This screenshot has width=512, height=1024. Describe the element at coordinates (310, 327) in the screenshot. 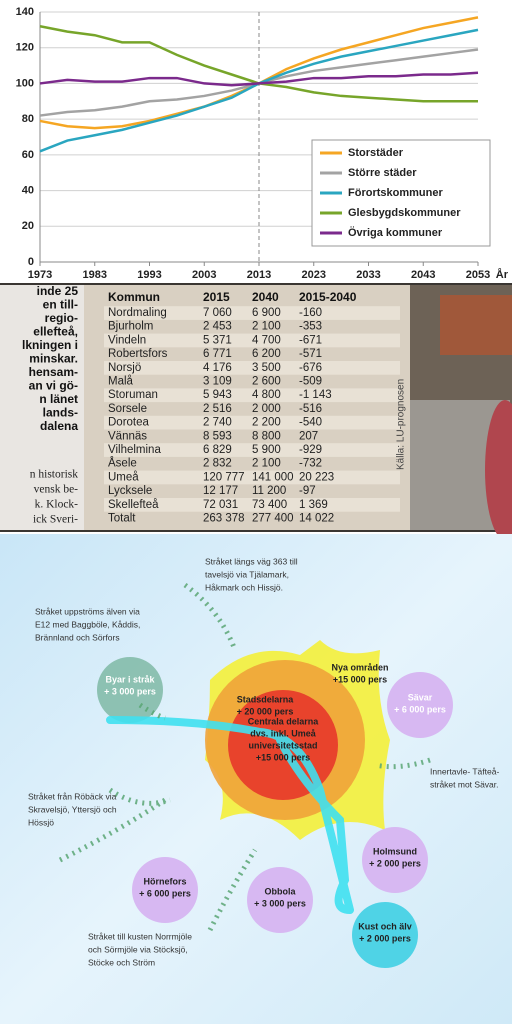

I see `table-cell: -353` at that location.